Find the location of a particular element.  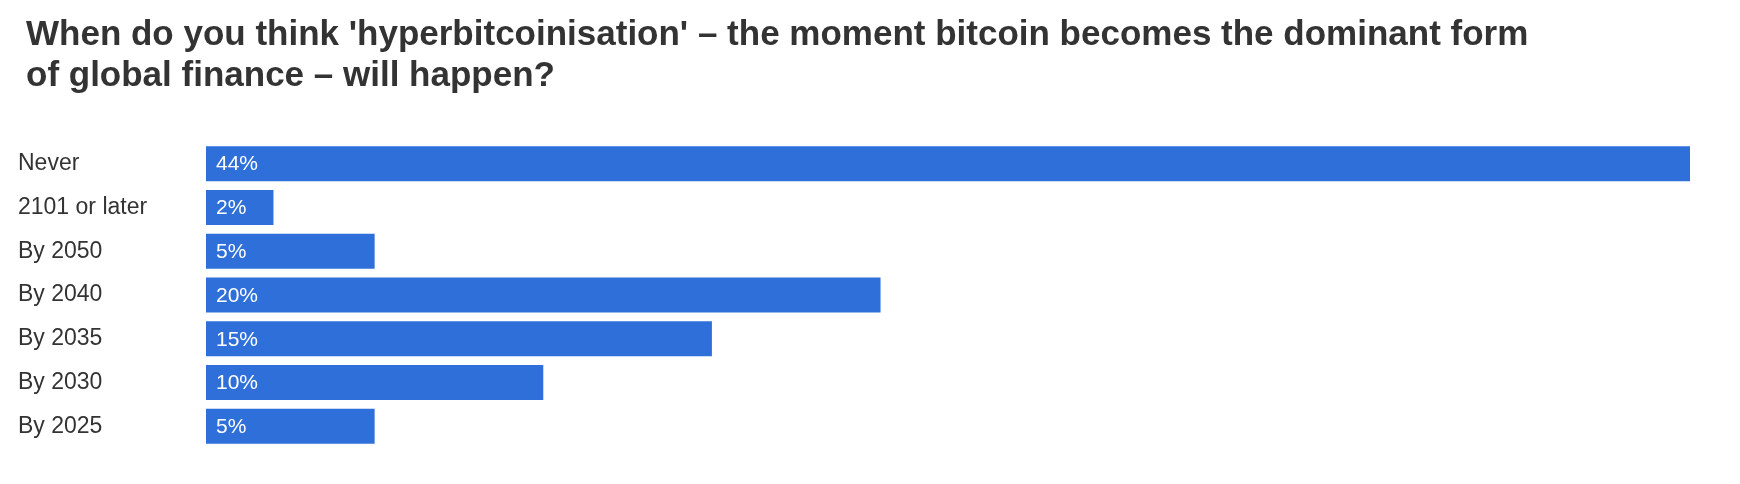

data-label: 10% is located at coordinates (237, 382).